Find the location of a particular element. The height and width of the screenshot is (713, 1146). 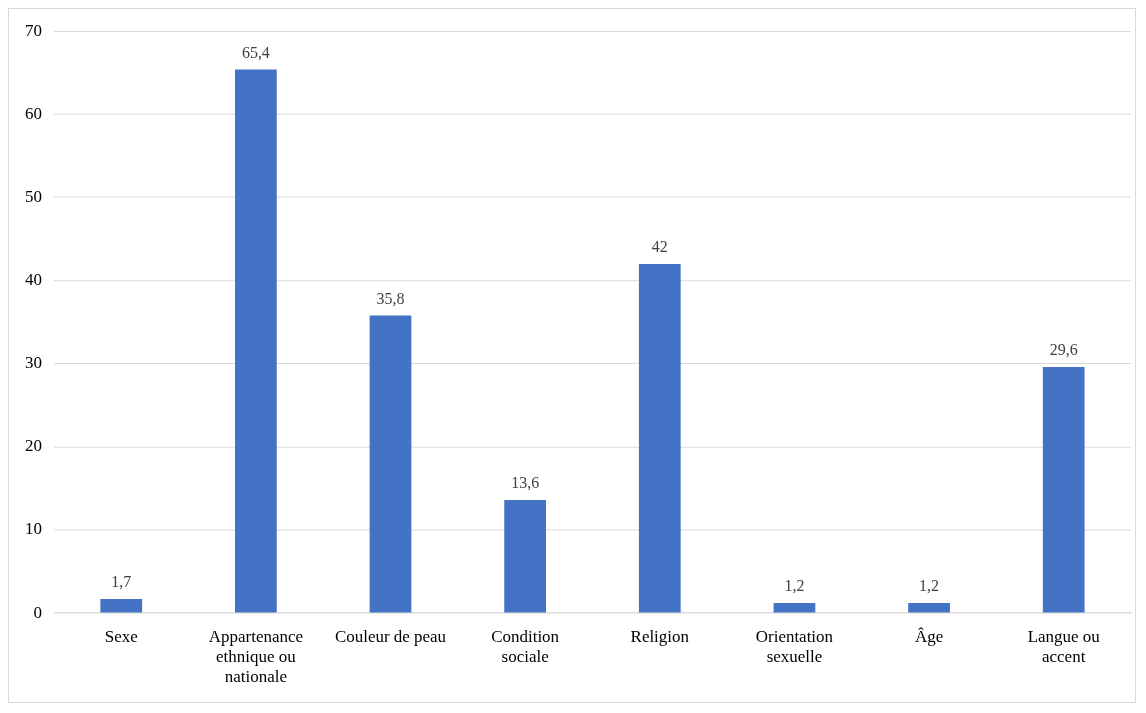

data-label: 65,4 is located at coordinates (255, 52).